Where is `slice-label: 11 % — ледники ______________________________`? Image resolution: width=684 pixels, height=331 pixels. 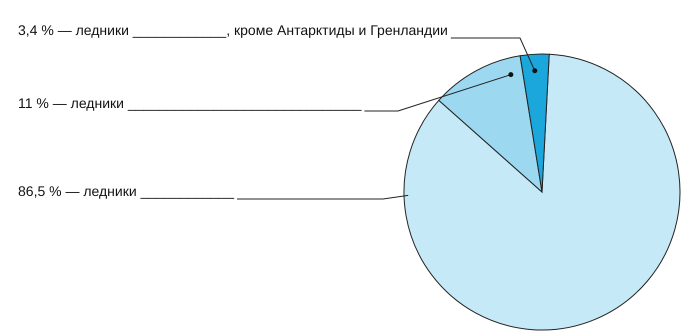 slice-label: 11 % — ледники ______________________________ is located at coordinates (190, 103).